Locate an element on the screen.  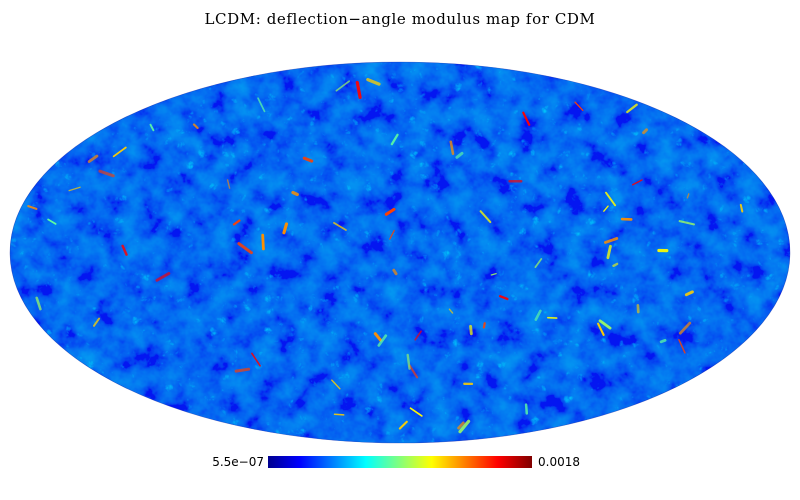
colorbar-gradient is located at coordinates (400, 462).